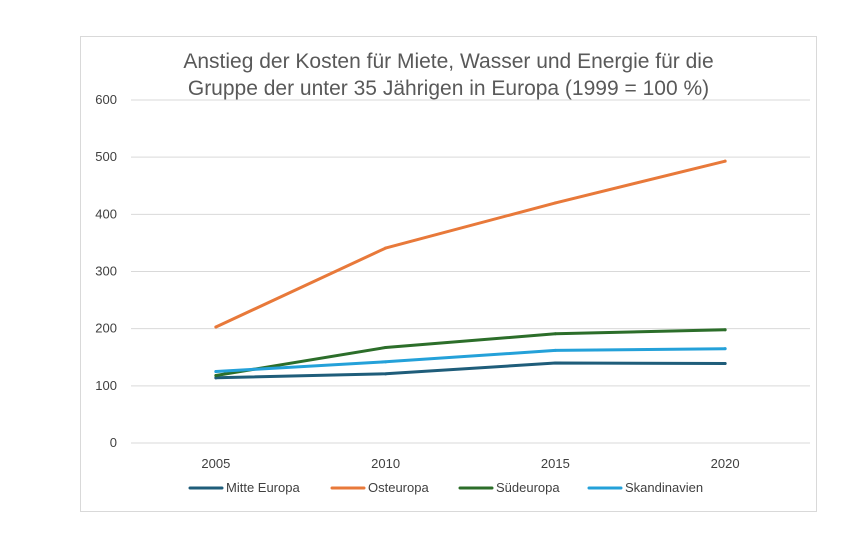  What do you see at coordinates (106, 213) in the screenshot?
I see `y-tick-label: 400` at bounding box center [106, 213].